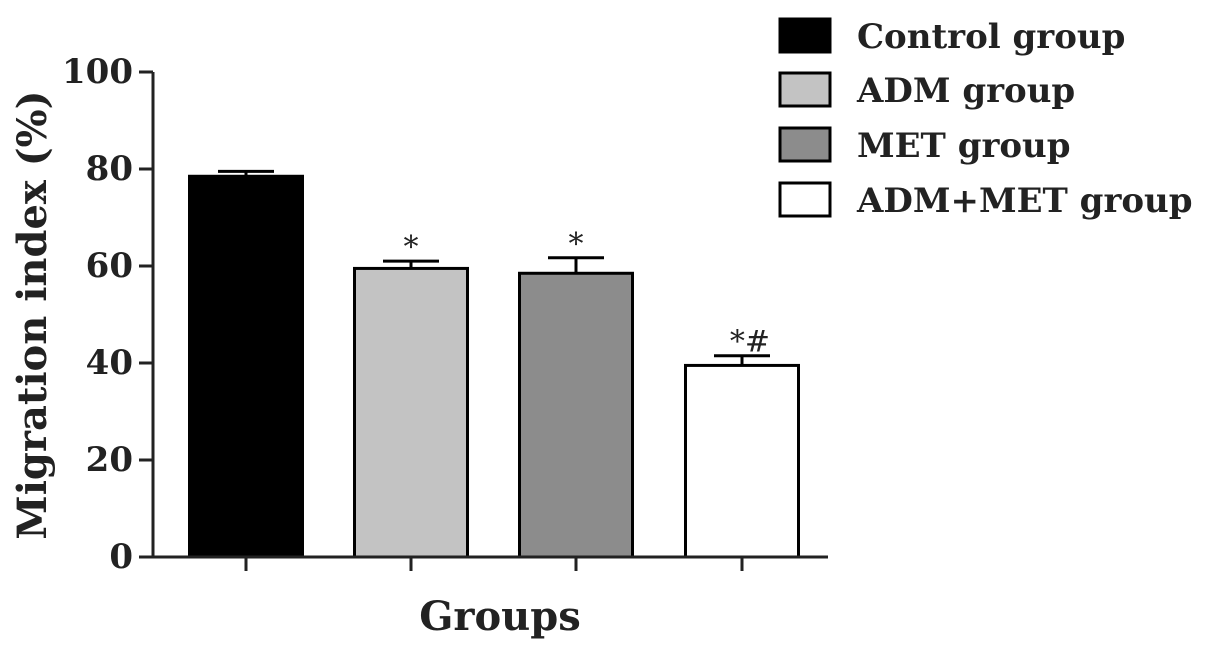 This screenshot has height=653, width=1205. I want to click on x-axis-title: Groups, so click(499, 616).